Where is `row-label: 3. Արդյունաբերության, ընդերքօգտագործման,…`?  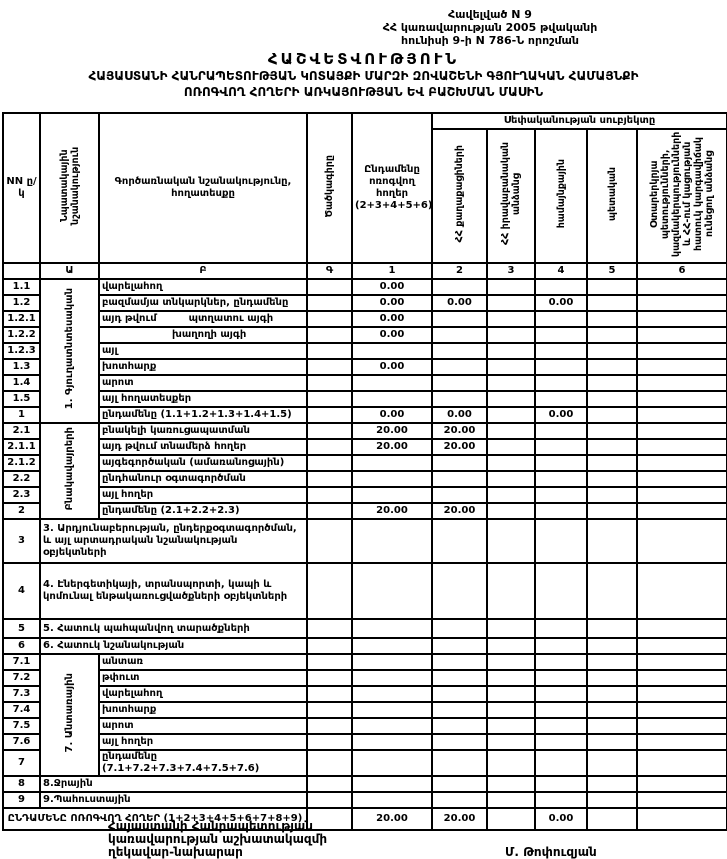
row-label: 3. Արդյունաբերության, ընդերքօգտագործման,… is located at coordinates (173, 541).